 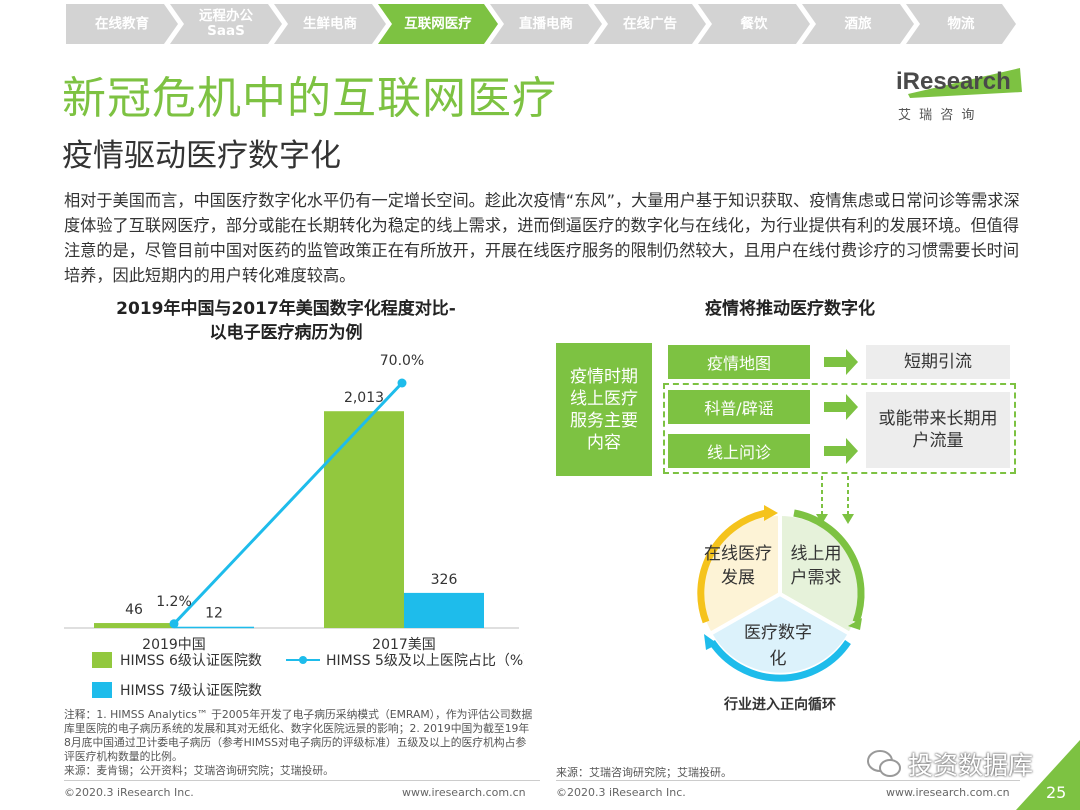 I want to click on line-value-label: 1.2%, so click(x=174, y=602).